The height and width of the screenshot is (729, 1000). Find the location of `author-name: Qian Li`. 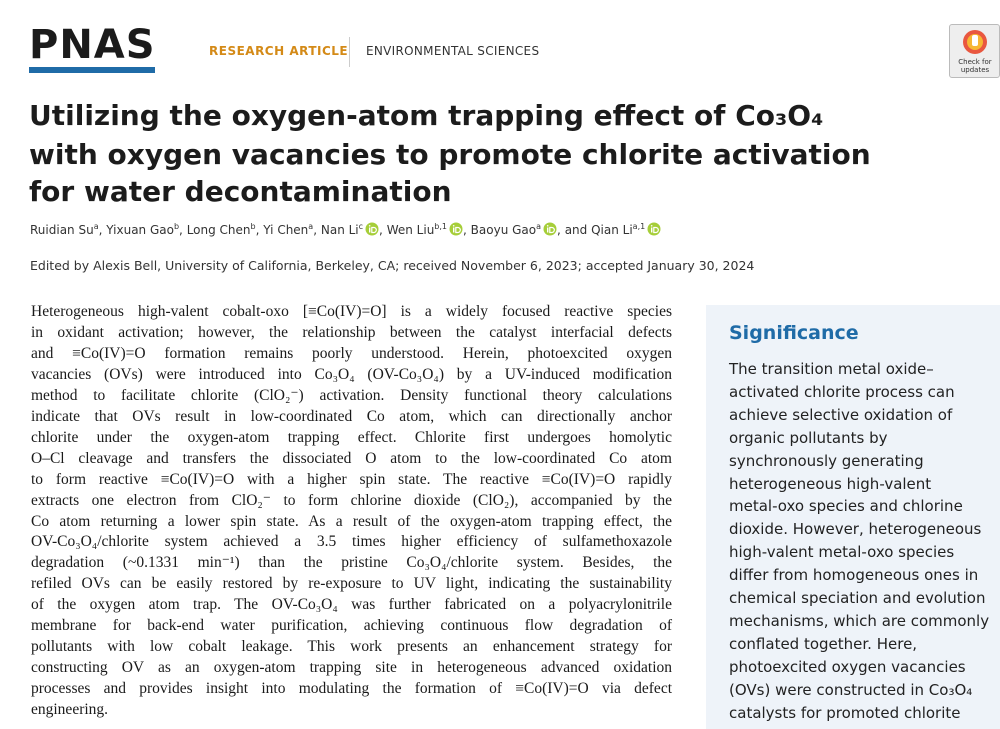

author-name: Qian Li is located at coordinates (612, 230).